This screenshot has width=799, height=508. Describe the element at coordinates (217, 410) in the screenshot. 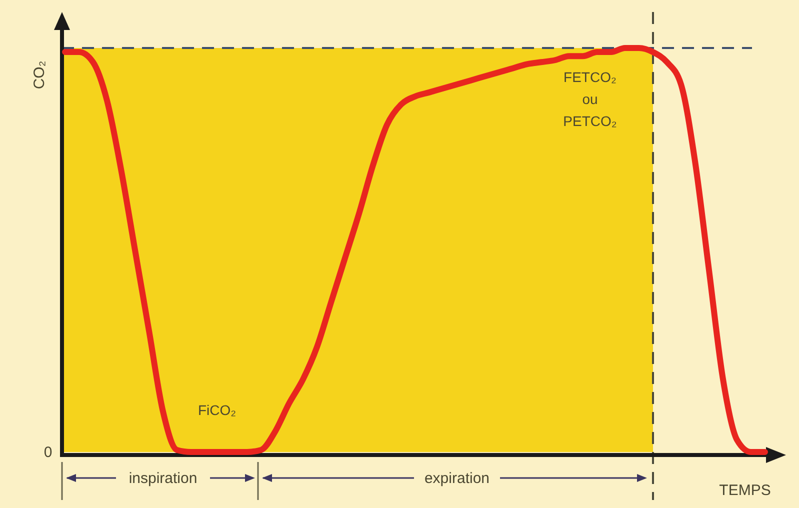

I see `annotation: FiCO₂` at that location.